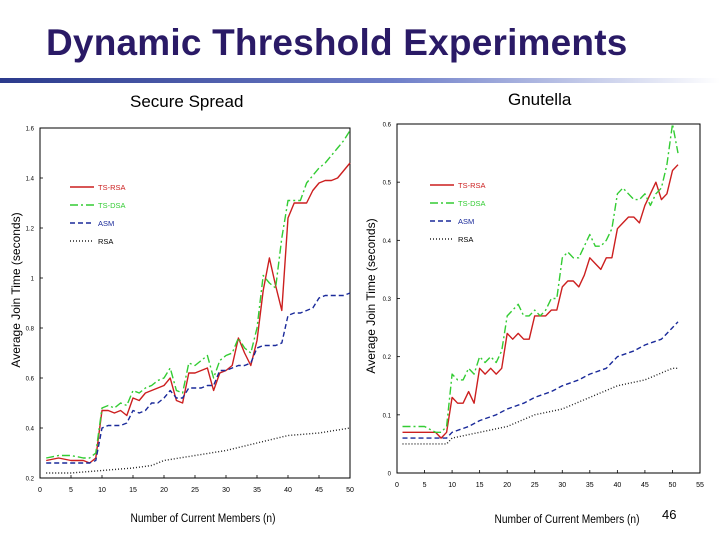 This screenshot has height=540, width=720. What do you see at coordinates (590, 485) in the screenshot?
I see `chart-1-x-tick-label: 35` at bounding box center [590, 485].